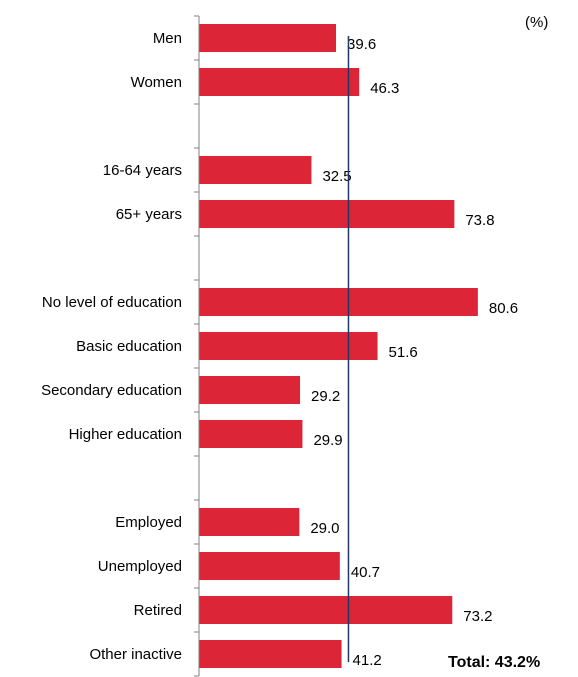 This screenshot has width=578, height=677. I want to click on category-label-other-inactive: Other inactive, so click(135, 654).